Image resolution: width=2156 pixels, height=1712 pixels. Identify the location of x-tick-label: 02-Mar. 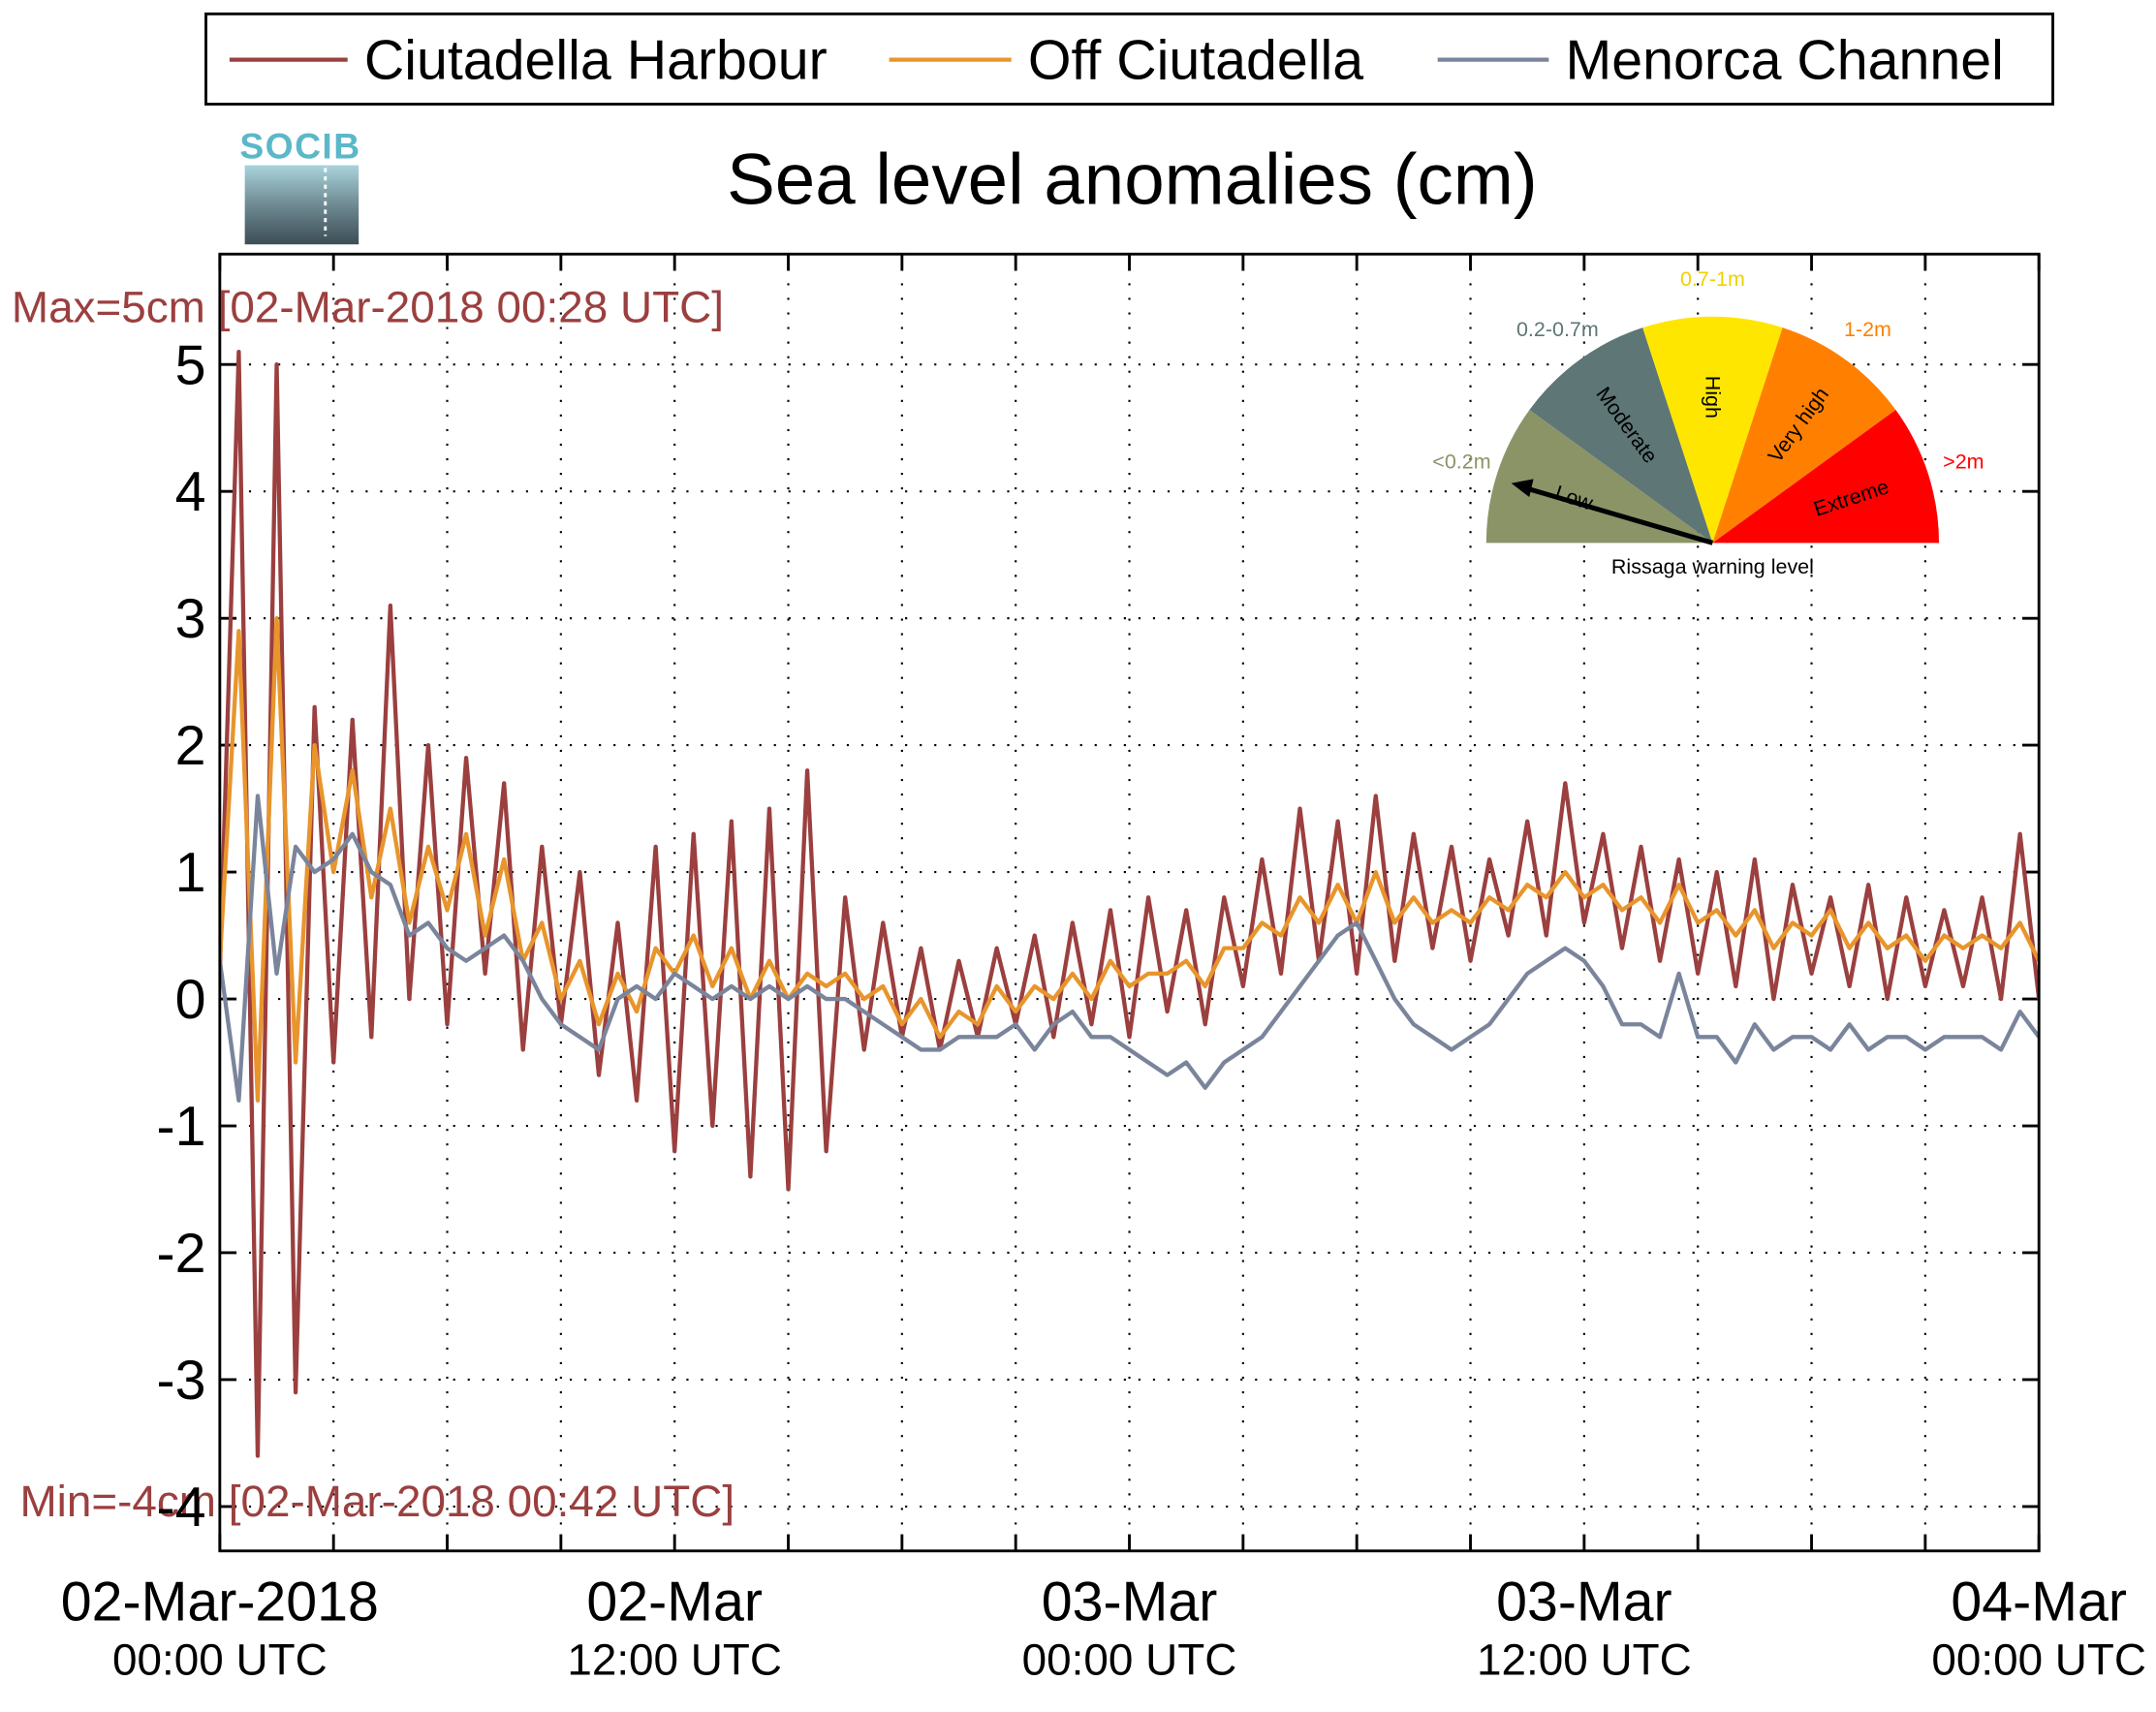
(674, 1602).